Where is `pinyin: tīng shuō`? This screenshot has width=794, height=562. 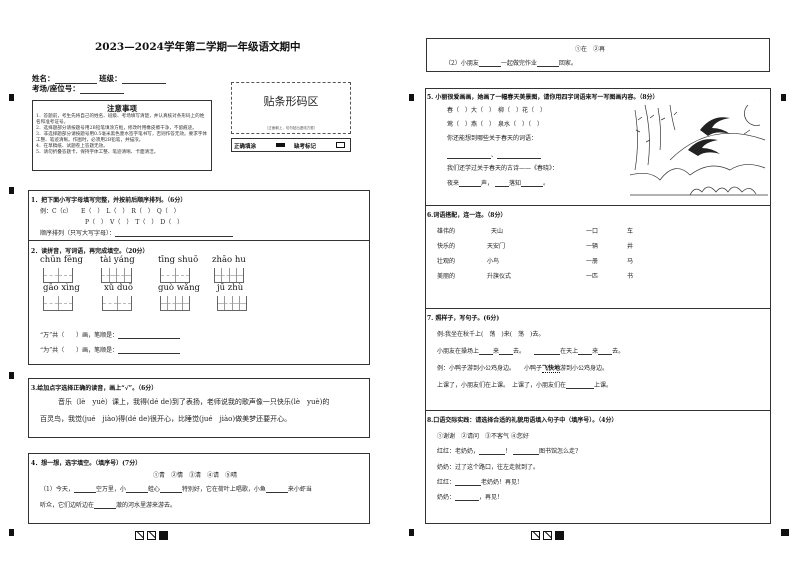
pinyin: tīng shuō is located at coordinates (178, 260).